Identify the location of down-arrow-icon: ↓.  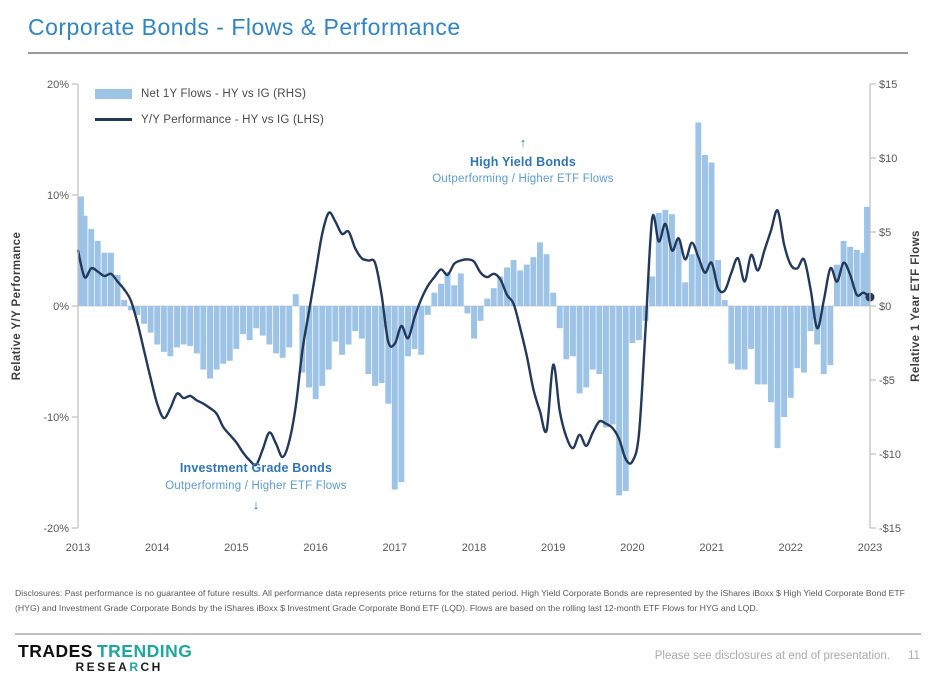
(256, 504).